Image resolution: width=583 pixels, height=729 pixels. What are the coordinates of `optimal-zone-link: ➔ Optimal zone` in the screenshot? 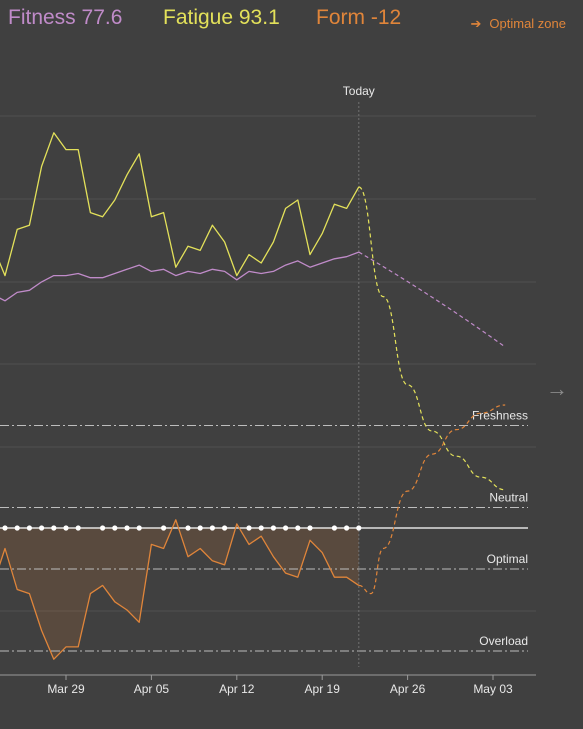 It's located at (519, 24).